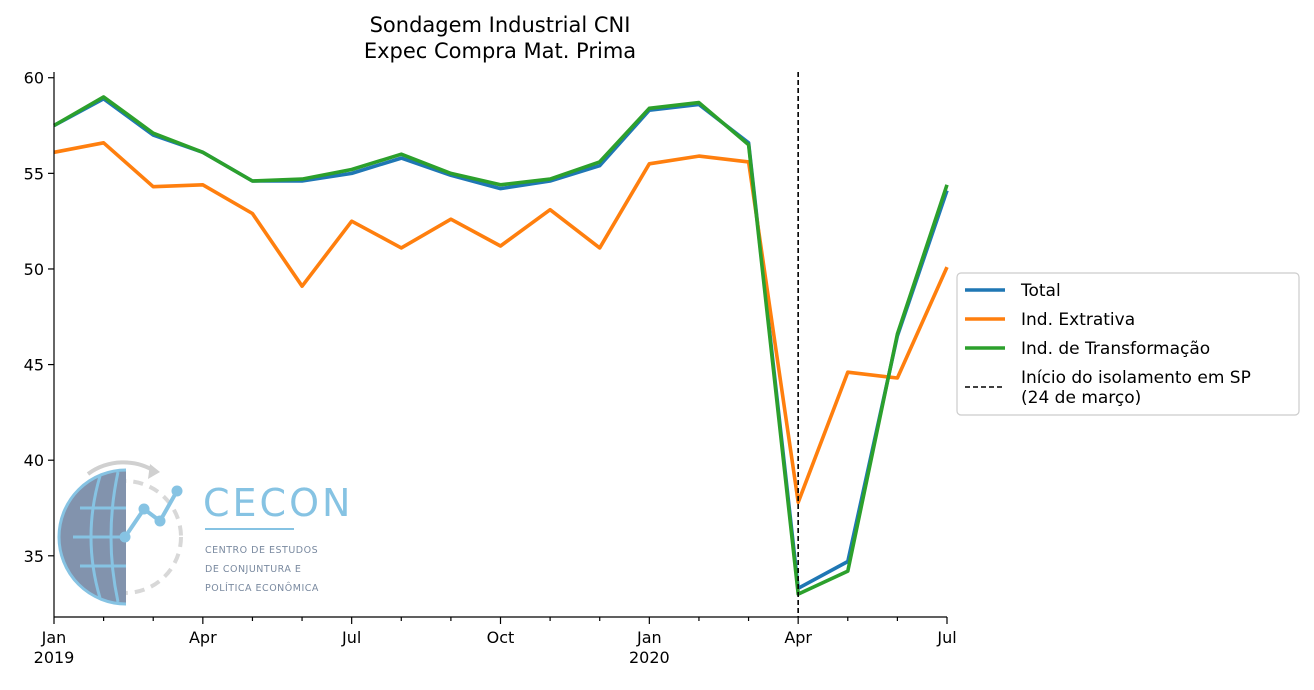  I want to click on legend-label-1: Total, so click(1040, 291).